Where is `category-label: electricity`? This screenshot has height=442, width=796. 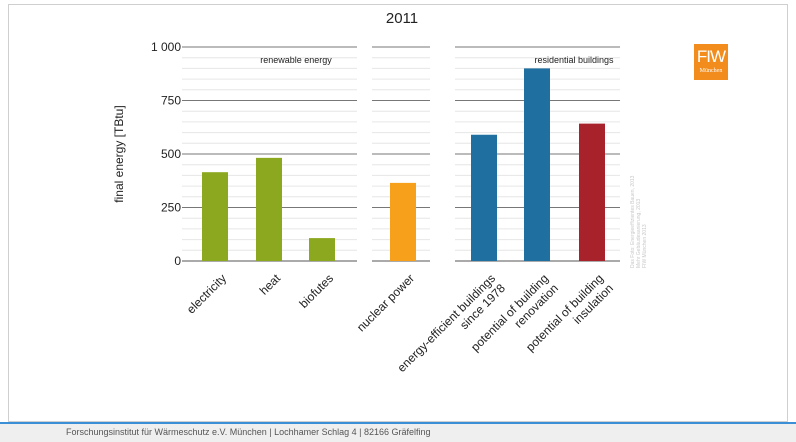
category-label: electricity is located at coordinates (206, 293).